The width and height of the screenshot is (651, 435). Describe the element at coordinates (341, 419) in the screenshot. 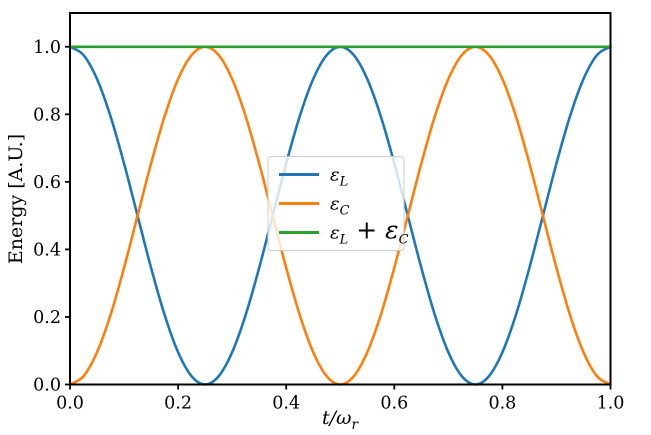

I see `x-axis-label: t/ωr` at that location.